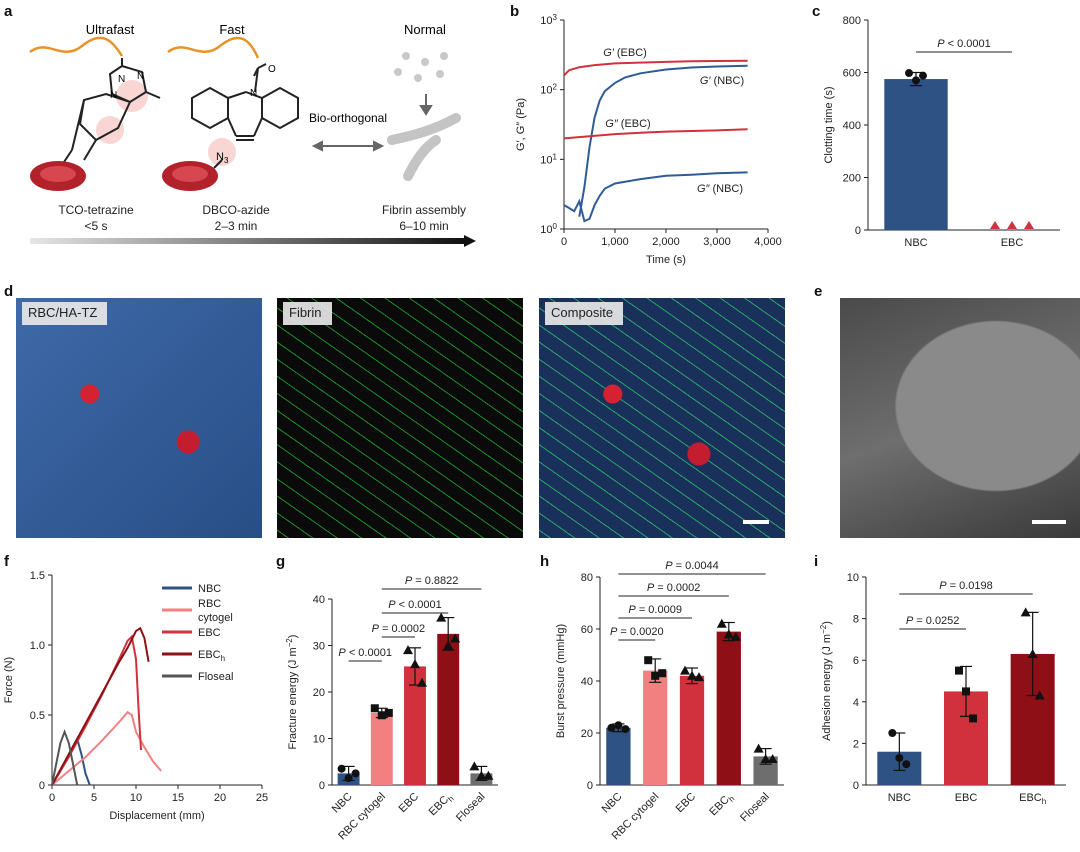  I want to click on polymer-chain-middle, so click(213, 47).